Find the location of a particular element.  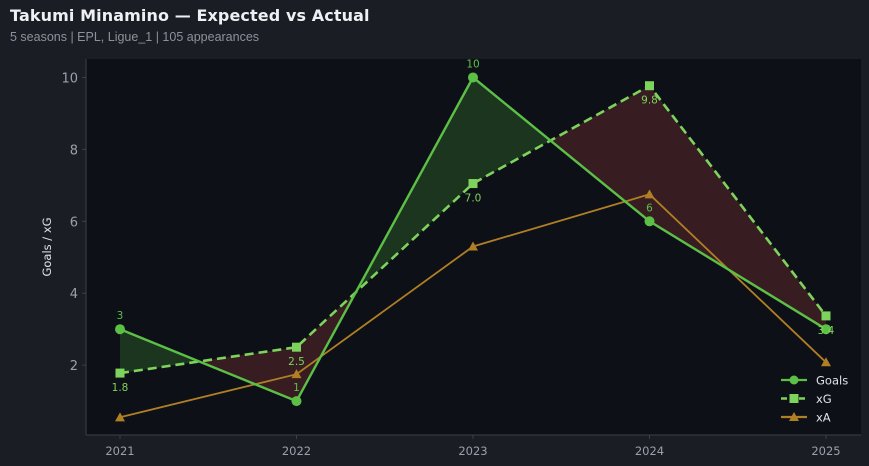

x-tick-label: 2023 is located at coordinates (472, 451).